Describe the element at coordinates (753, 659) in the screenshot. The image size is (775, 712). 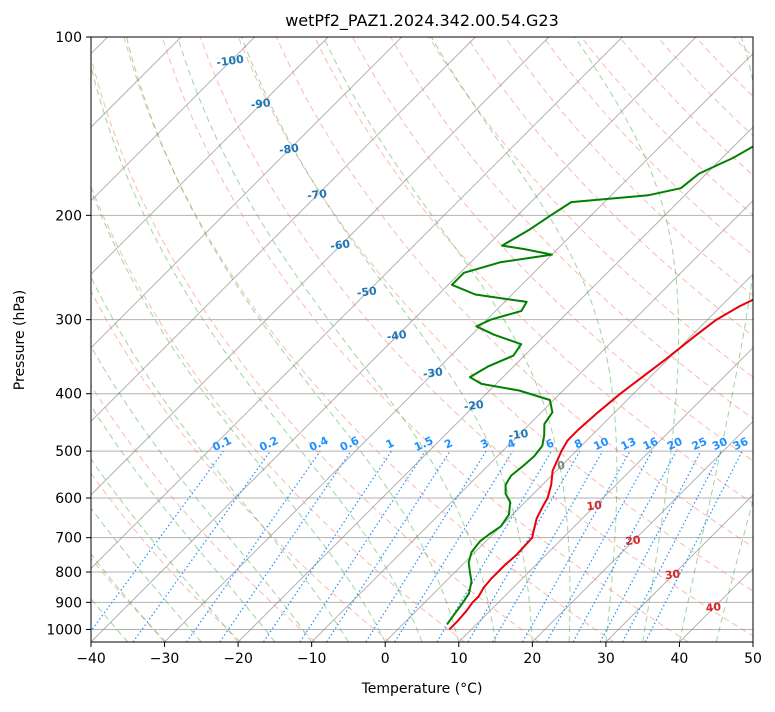
I see `x-tick-label: 50` at that location.